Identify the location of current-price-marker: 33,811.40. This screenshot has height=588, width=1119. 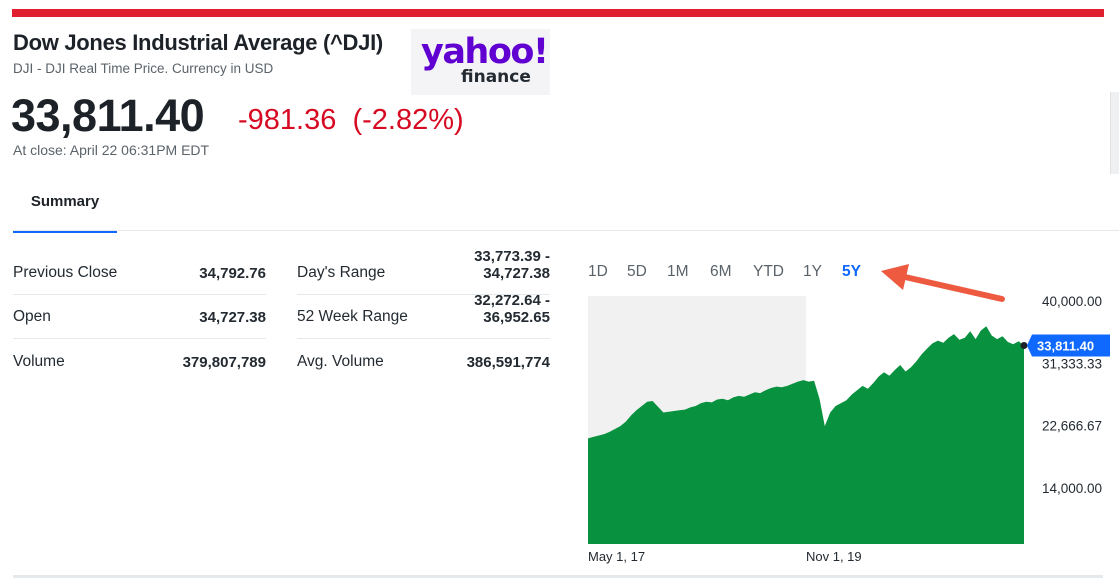
(1068, 345).